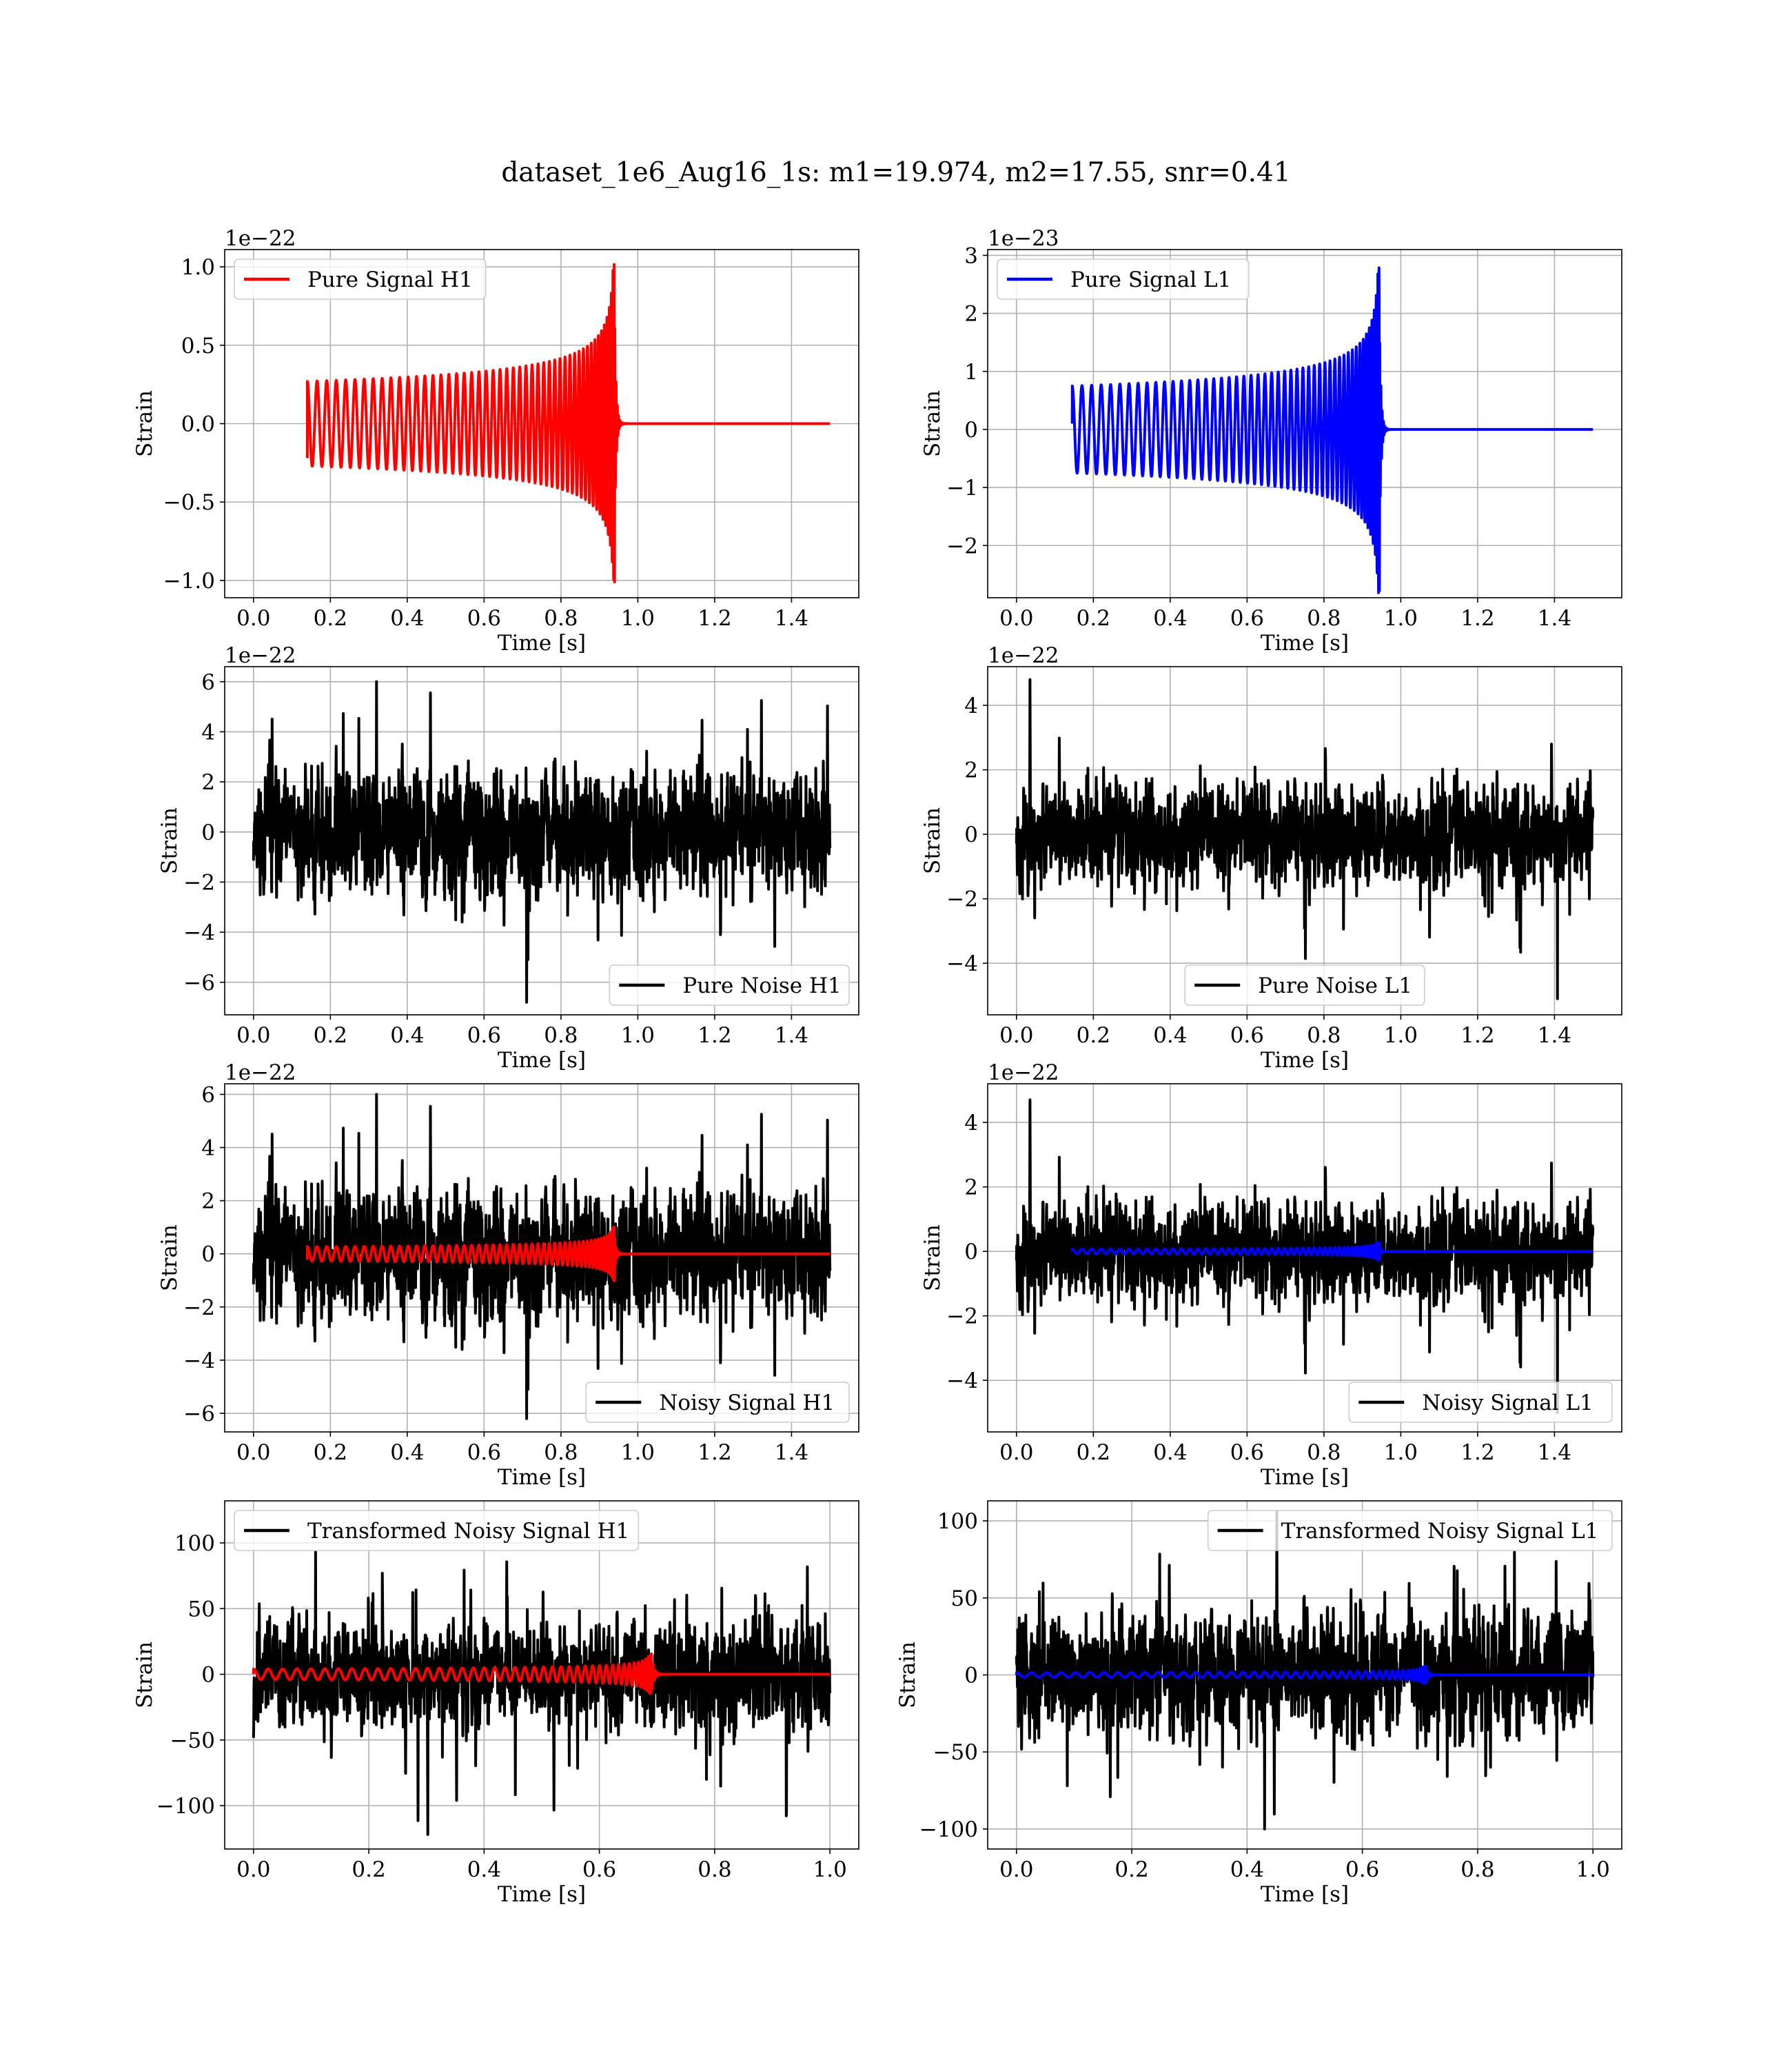 This screenshot has width=1792, height=2071. Describe the element at coordinates (198, 424) in the screenshot. I see `y-tick-label: 0.0` at that location.